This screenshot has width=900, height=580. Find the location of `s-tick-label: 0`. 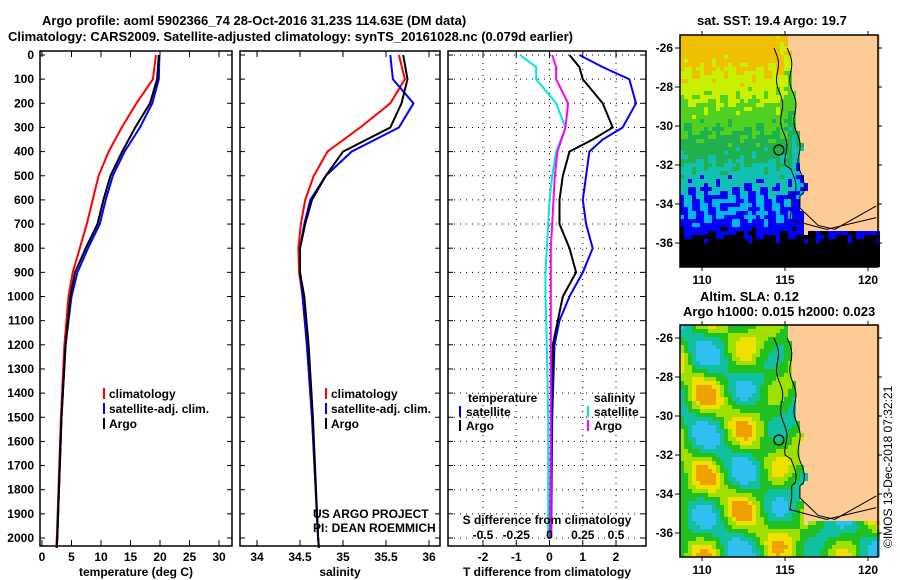

s-tick-label: 0 is located at coordinates (549, 535).